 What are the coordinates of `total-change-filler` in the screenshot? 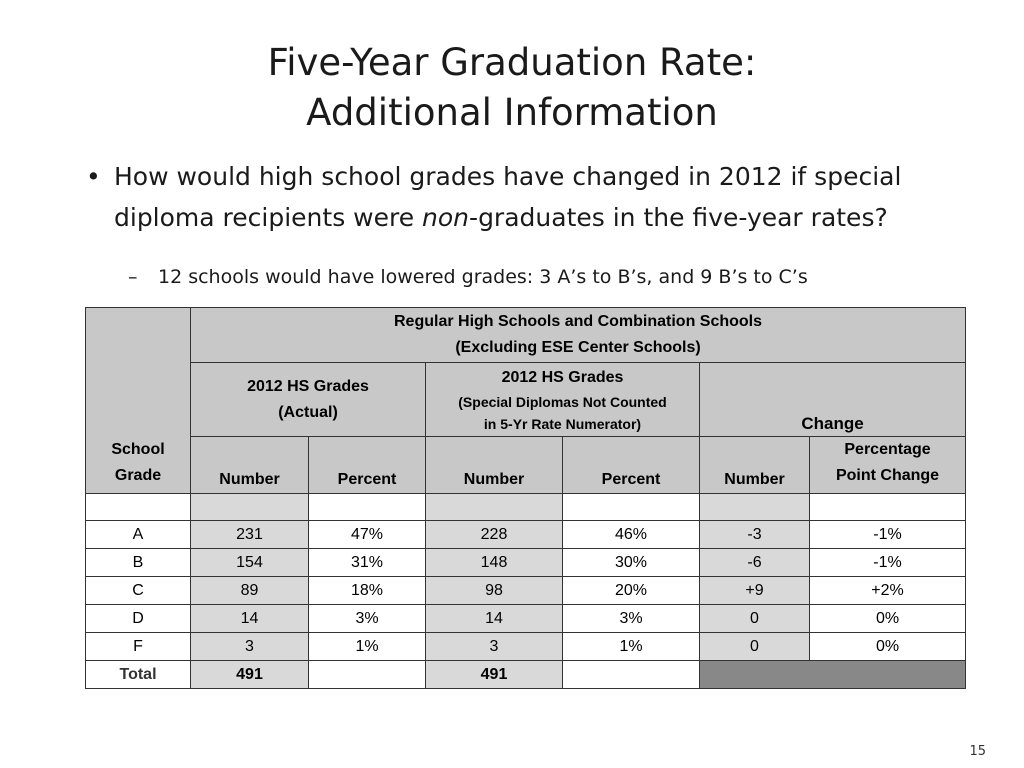 It's located at (832, 674).